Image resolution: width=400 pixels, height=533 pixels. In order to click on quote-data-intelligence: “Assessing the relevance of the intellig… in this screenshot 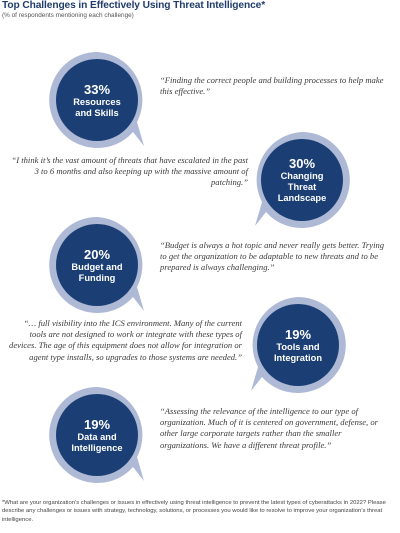, I will do `click(269, 428)`.